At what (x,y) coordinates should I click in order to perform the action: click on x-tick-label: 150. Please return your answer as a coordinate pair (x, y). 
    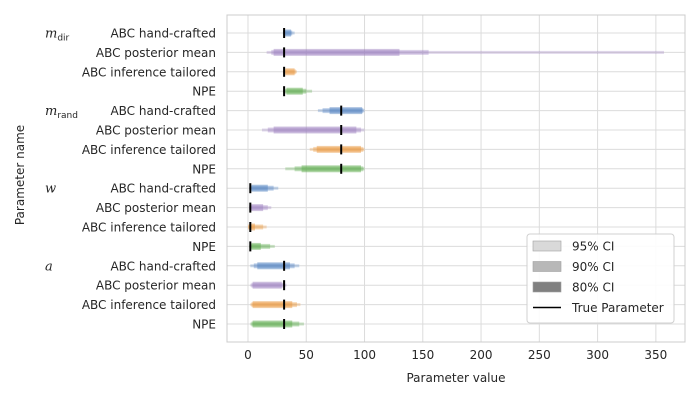
    Looking at the image, I should click on (422, 355).